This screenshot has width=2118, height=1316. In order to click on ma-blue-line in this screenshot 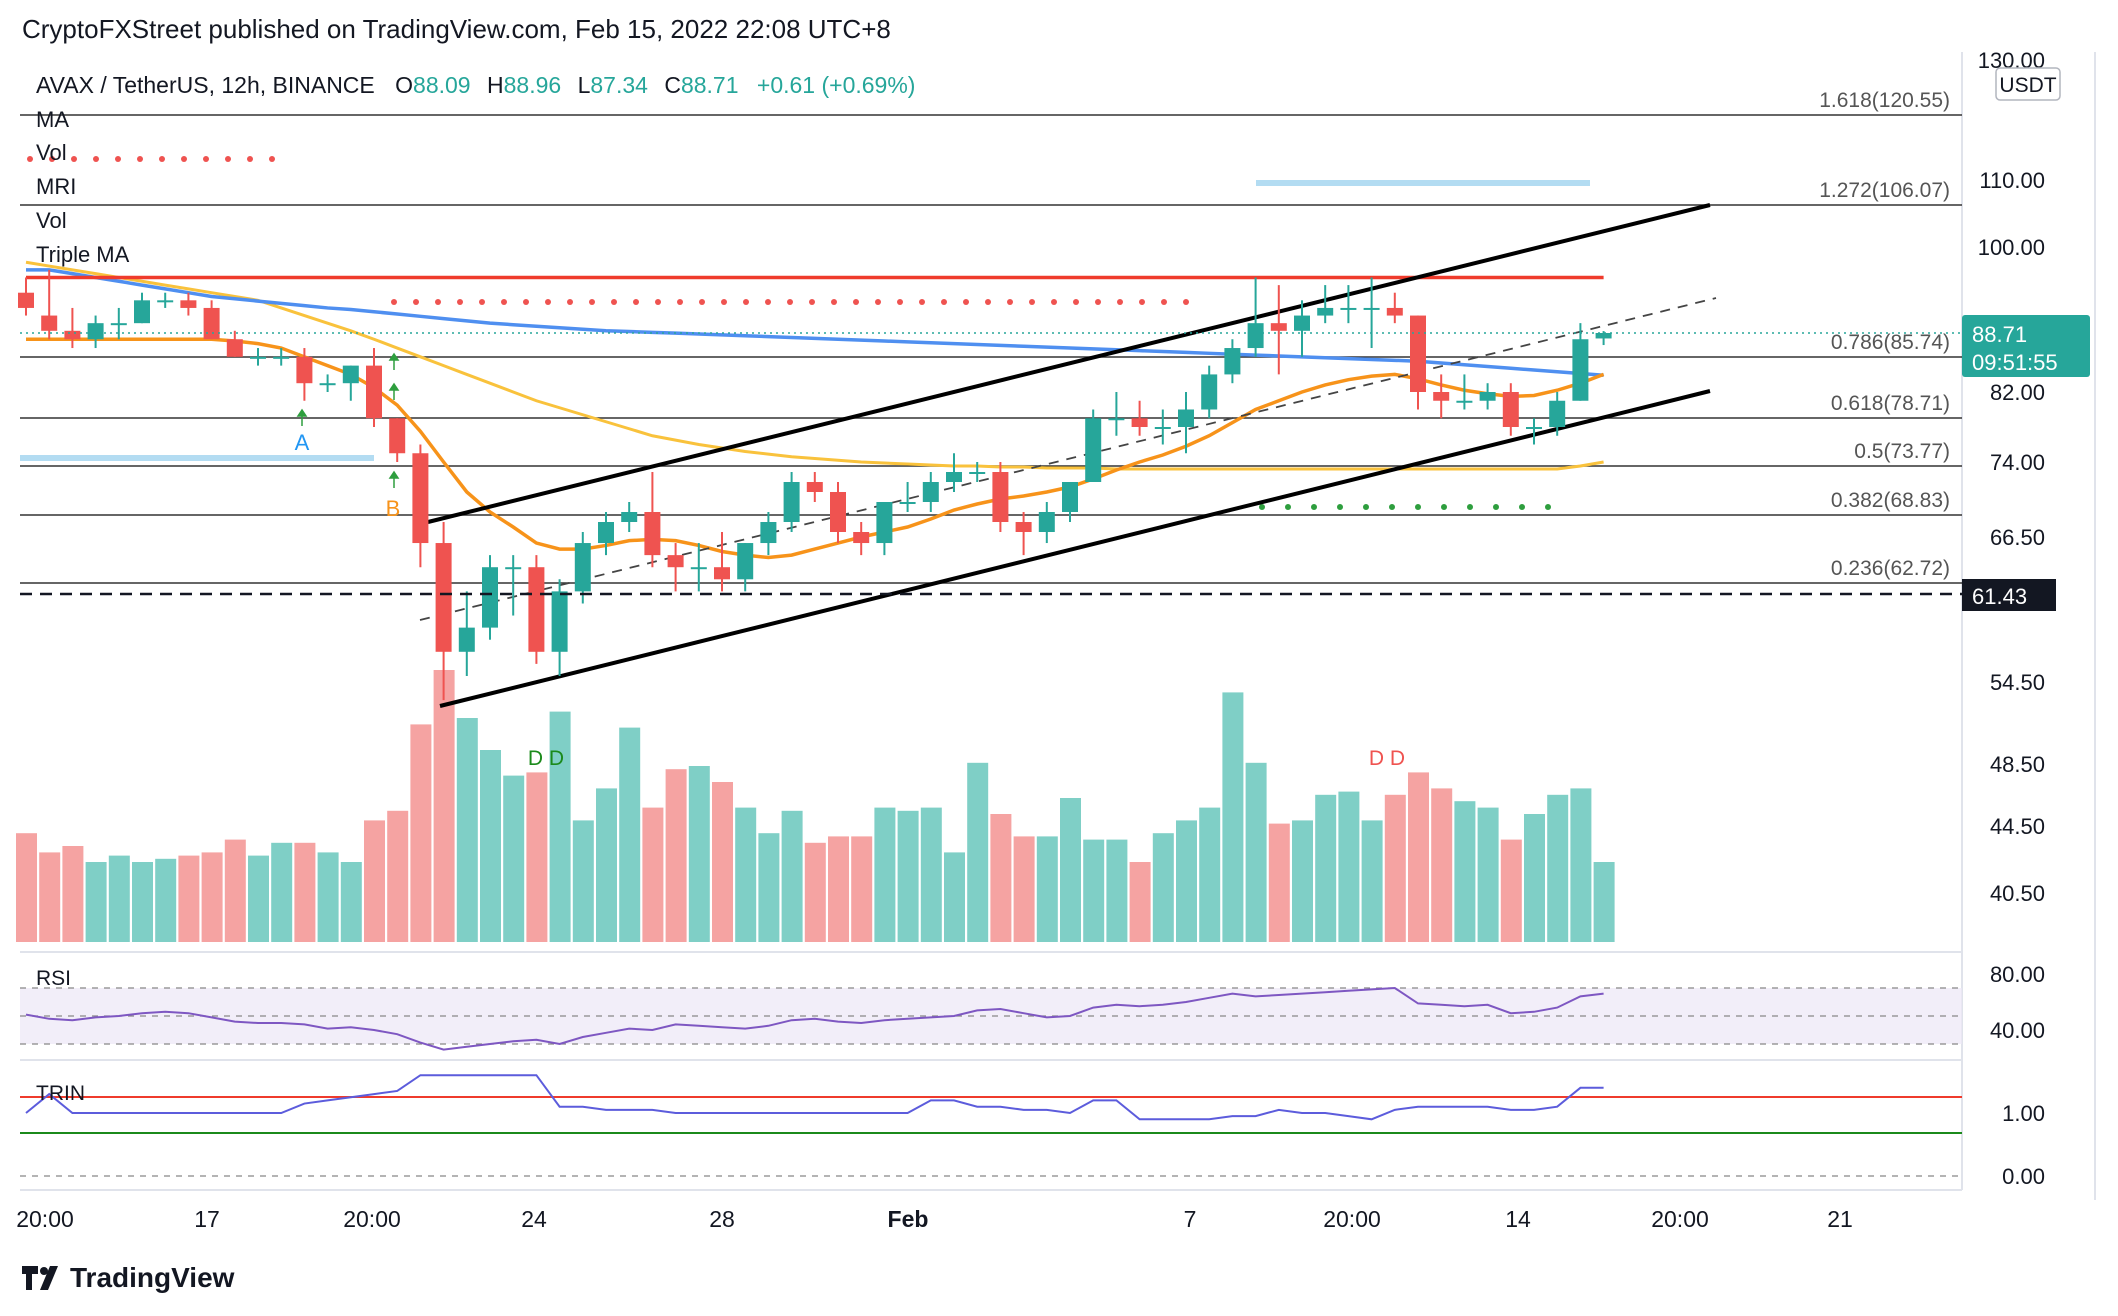, I will do `click(815, 323)`.